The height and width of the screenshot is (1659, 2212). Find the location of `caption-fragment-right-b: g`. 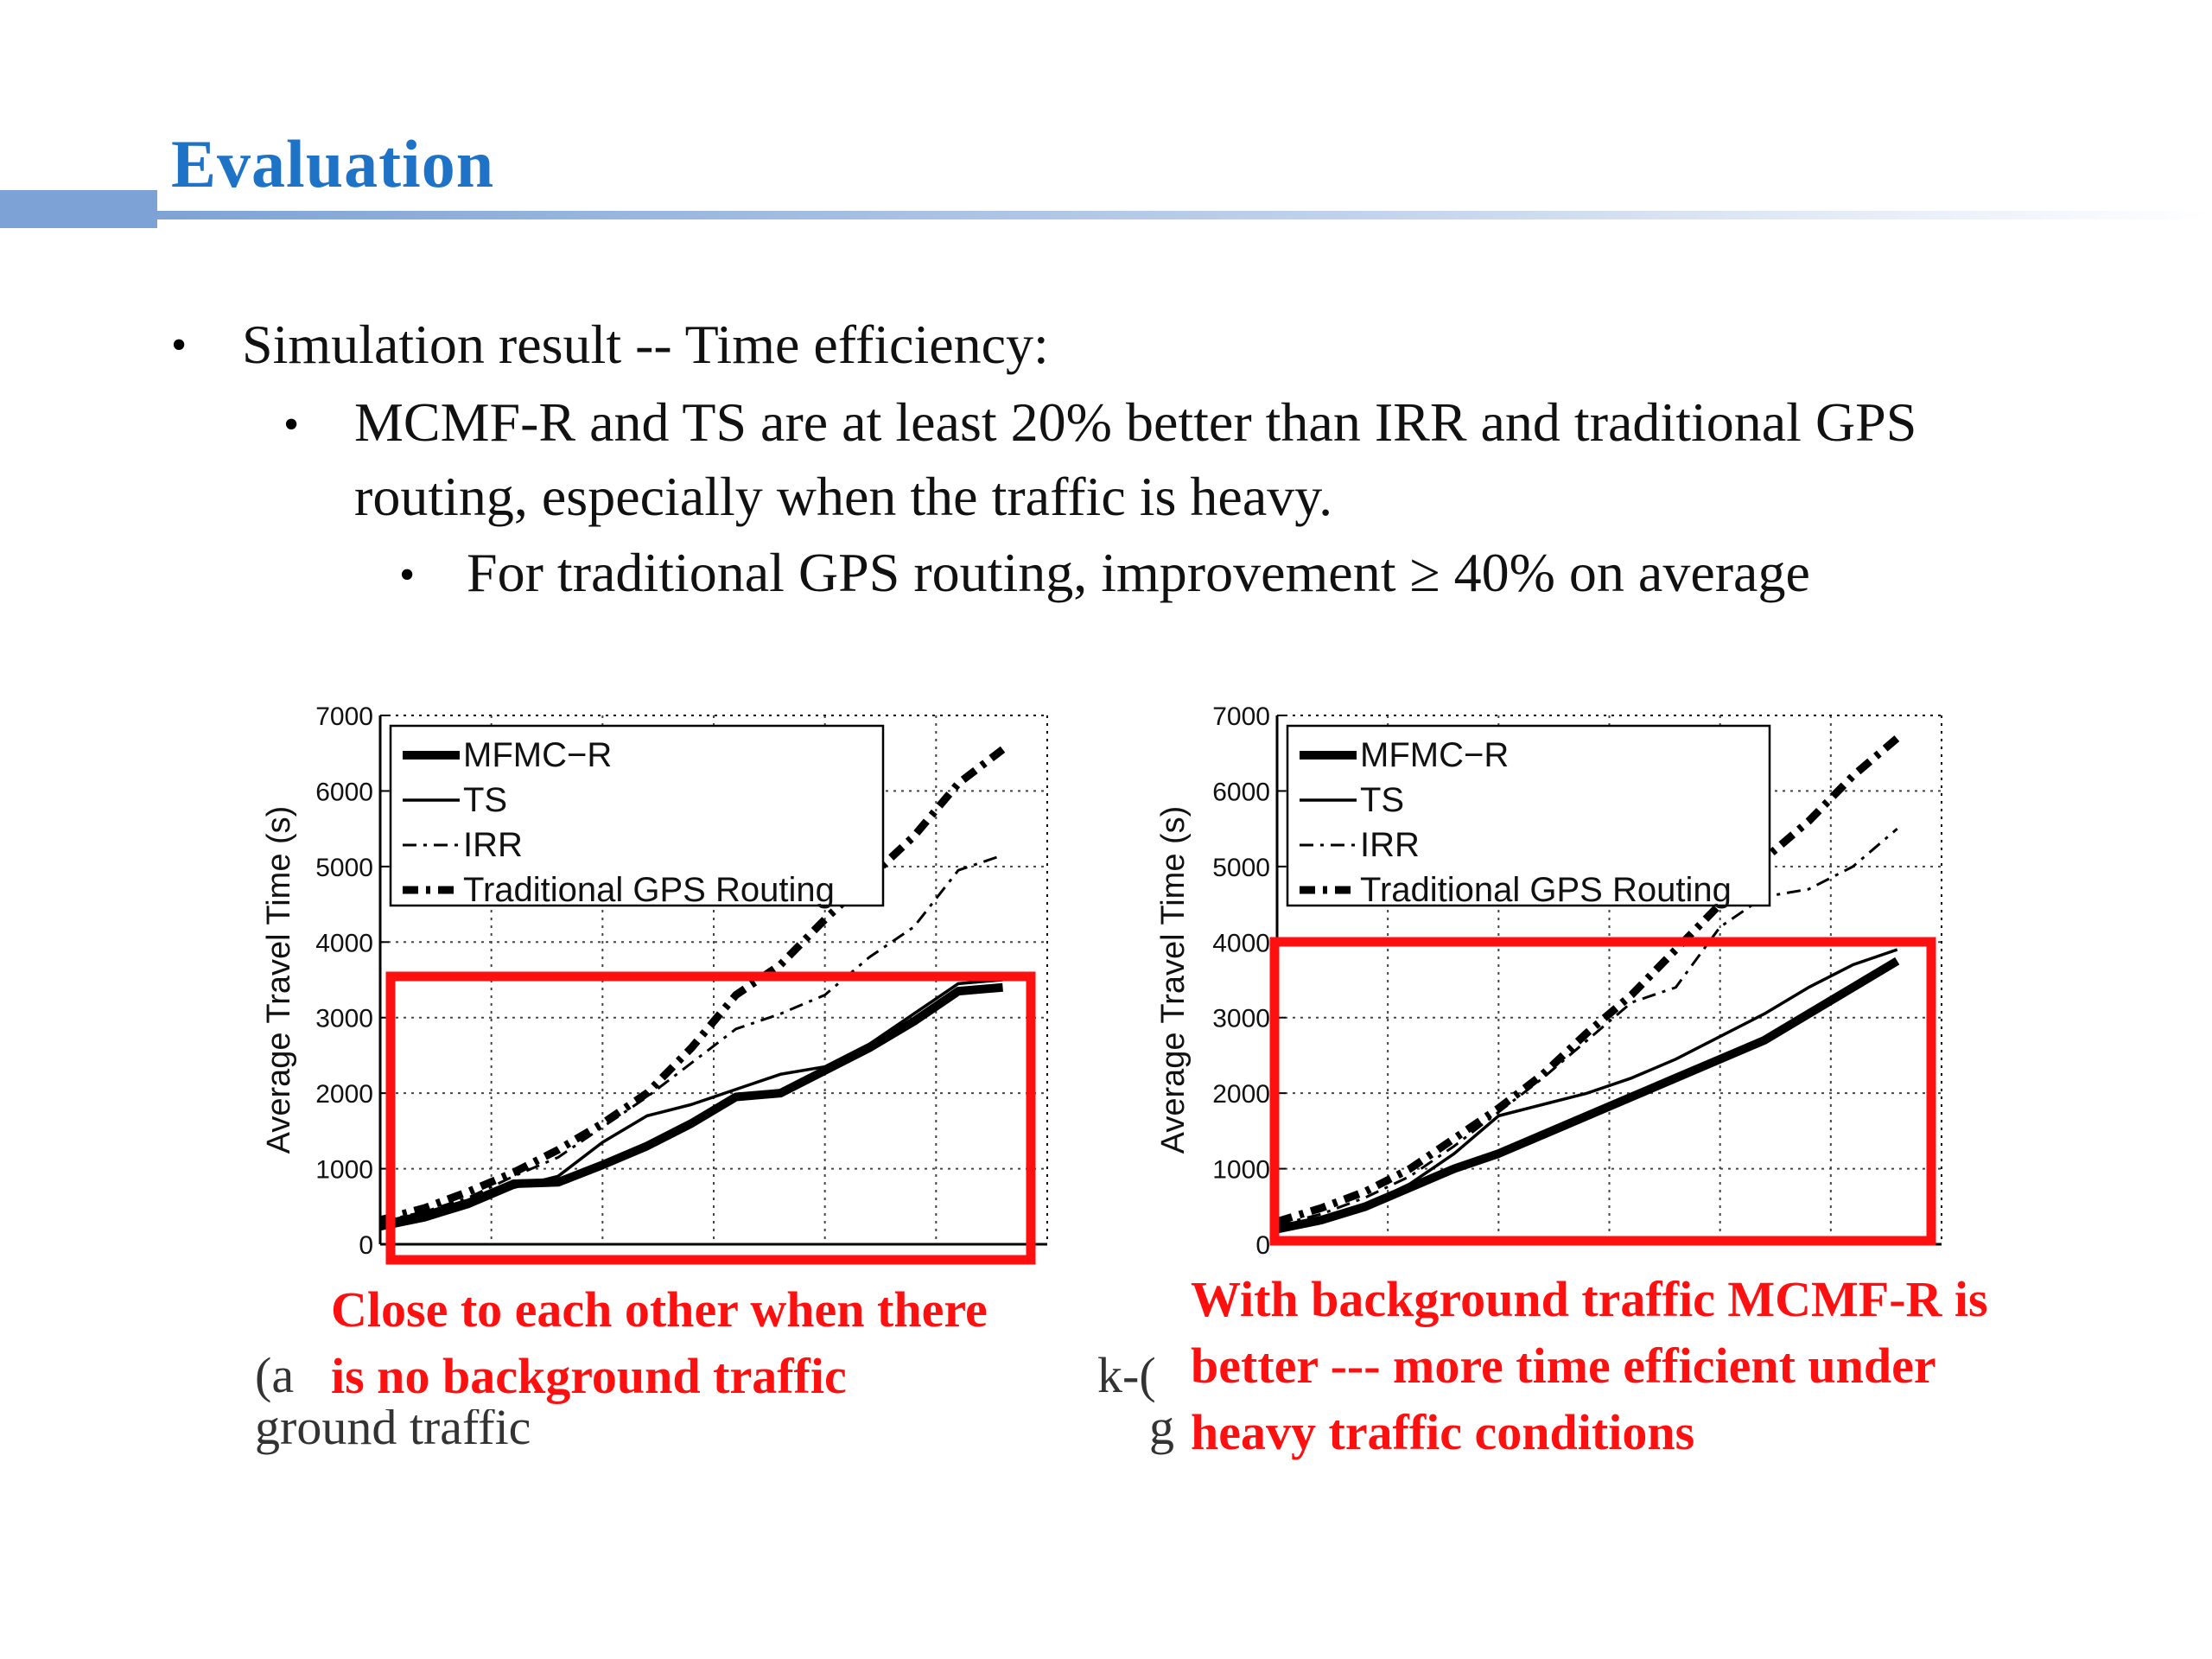

caption-fragment-right-b: g is located at coordinates (1161, 1427).